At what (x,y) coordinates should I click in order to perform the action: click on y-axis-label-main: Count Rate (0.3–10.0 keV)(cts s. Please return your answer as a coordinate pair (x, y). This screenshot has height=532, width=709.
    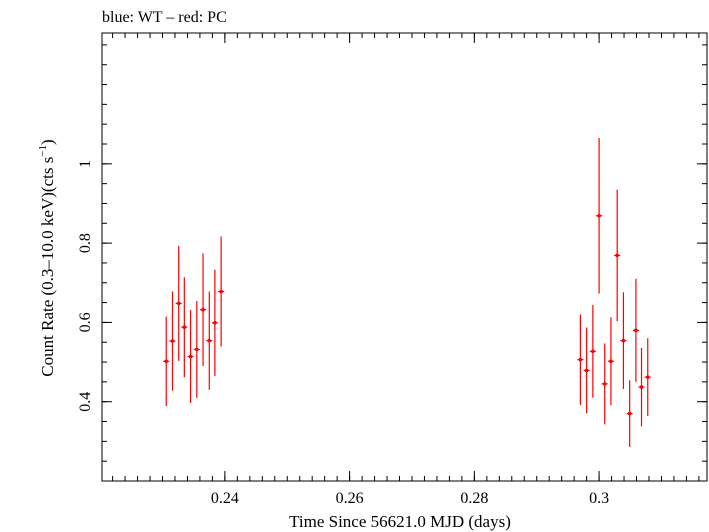
    Looking at the image, I should click on (47, 267).